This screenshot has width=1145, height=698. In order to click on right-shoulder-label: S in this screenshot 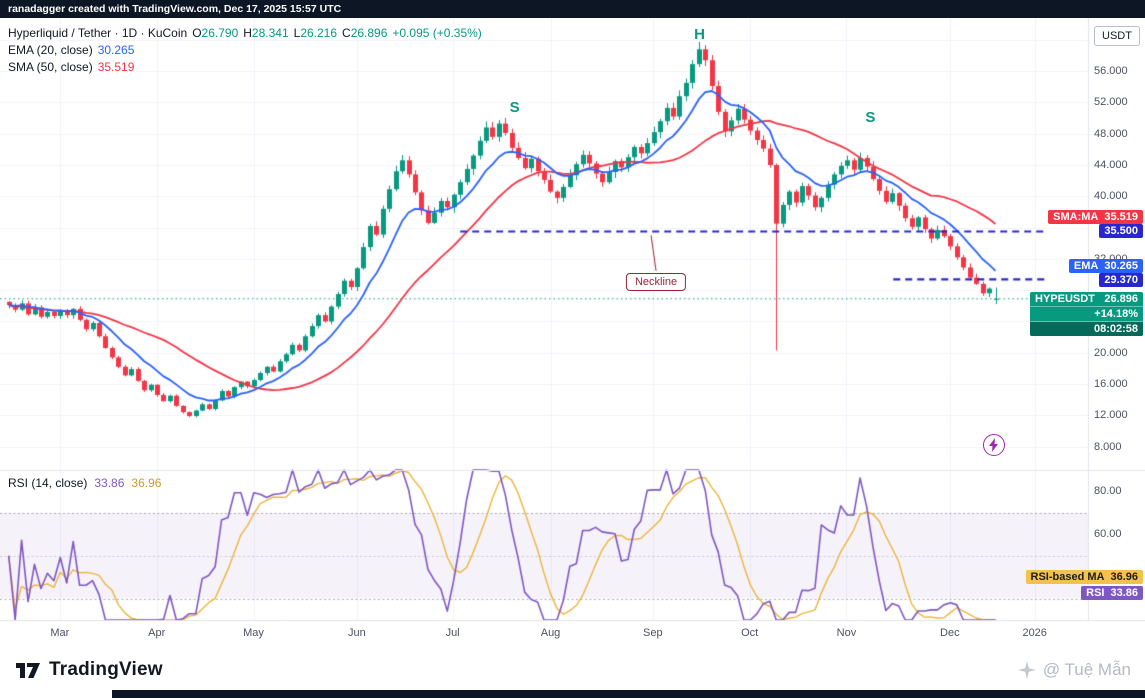, I will do `click(870, 117)`.